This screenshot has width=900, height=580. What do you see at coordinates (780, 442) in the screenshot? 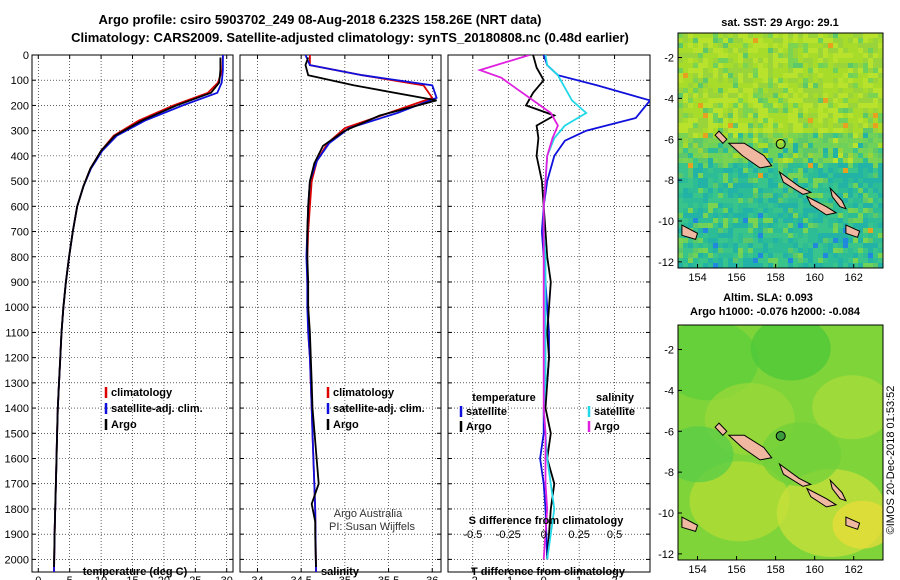
I see `map-frame` at bounding box center [780, 442].